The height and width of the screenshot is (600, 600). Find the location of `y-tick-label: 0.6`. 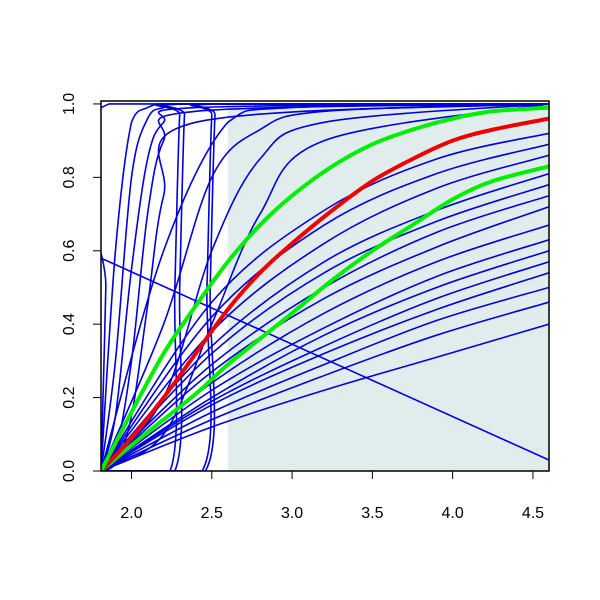

y-tick-label: 0.6 is located at coordinates (69, 251).